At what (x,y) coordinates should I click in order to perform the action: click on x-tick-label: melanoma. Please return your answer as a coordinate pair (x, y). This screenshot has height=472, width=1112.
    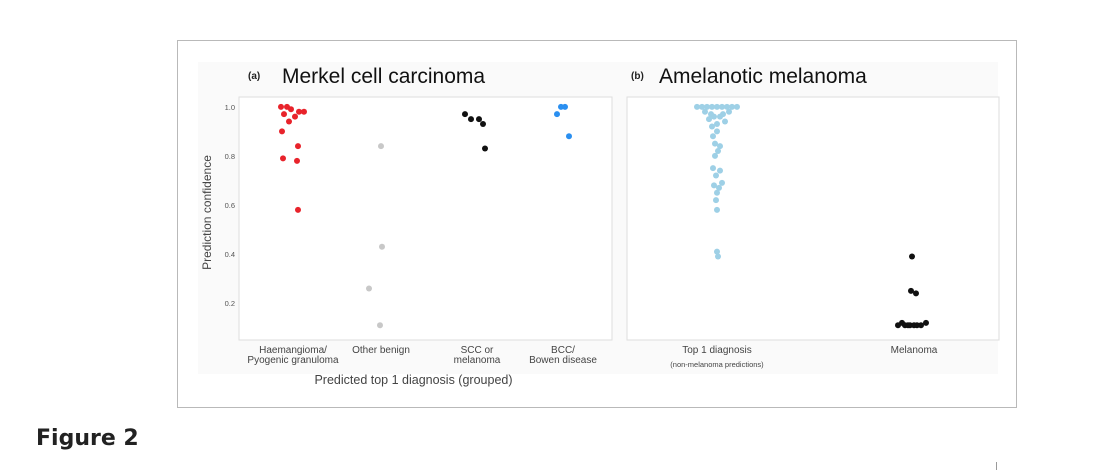
    Looking at the image, I should click on (477, 360).